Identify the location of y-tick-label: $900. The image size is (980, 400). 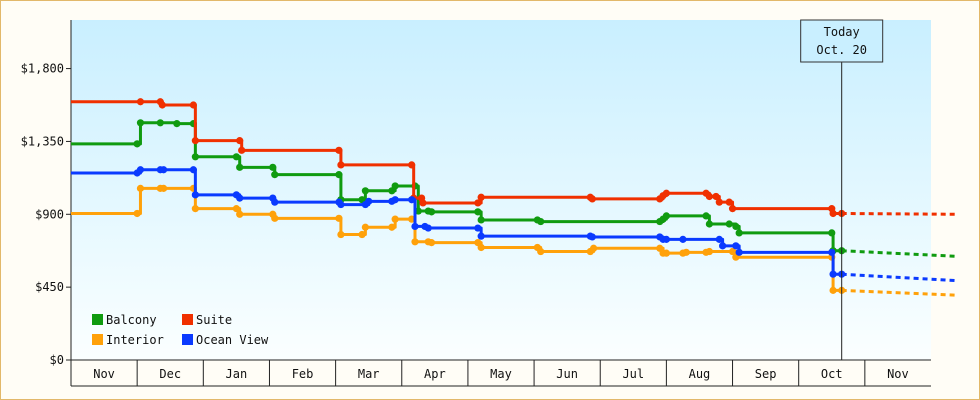
(49, 214).